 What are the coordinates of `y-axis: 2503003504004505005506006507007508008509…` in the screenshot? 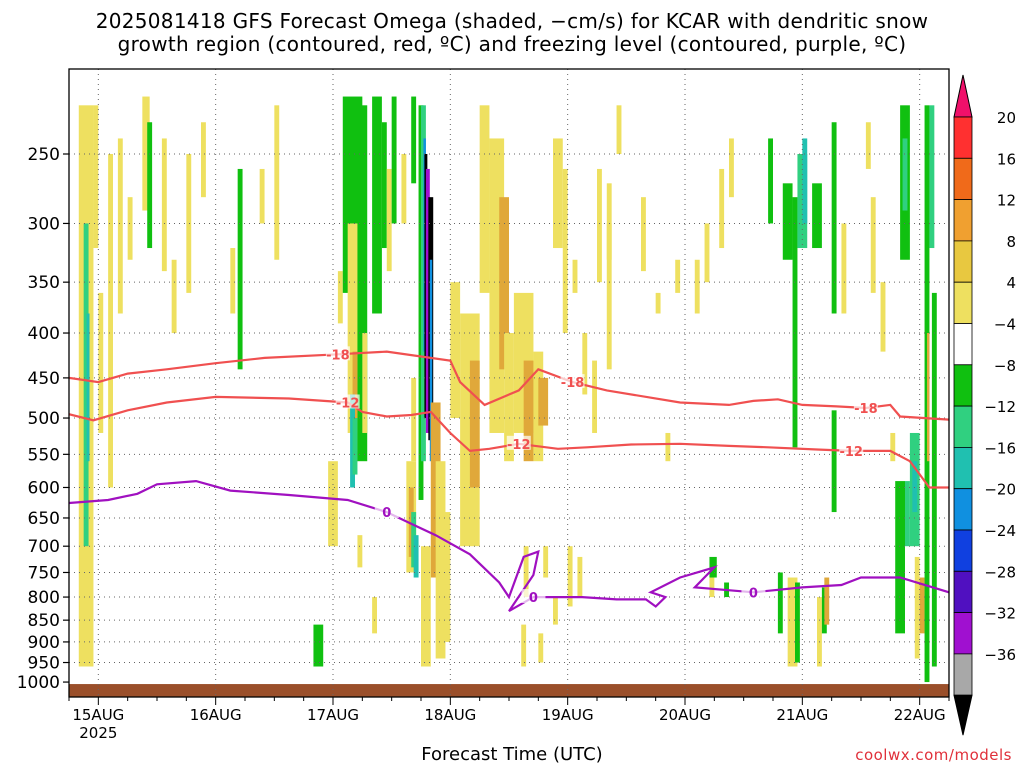 It's located at (43, 419).